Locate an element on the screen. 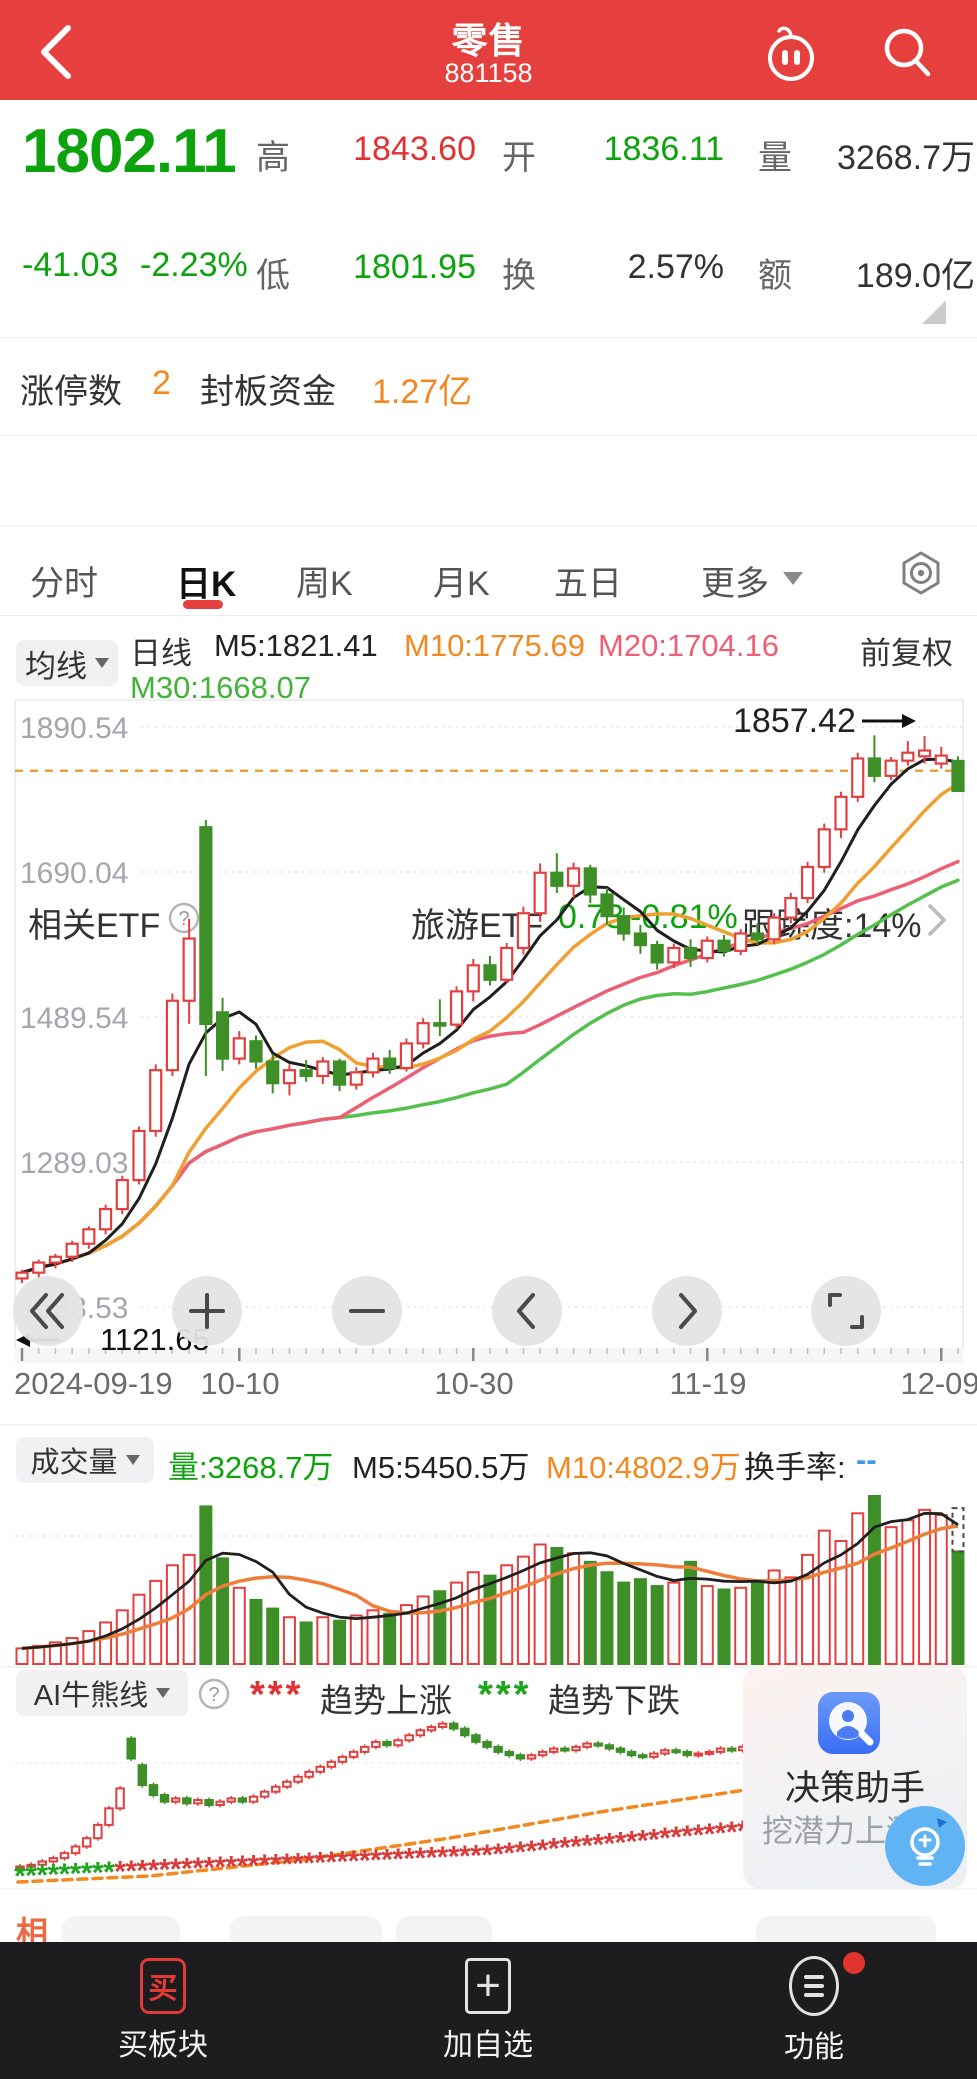 This screenshot has width=977, height=2079. volume-selector-button: 成交量 is located at coordinates (85, 1460).